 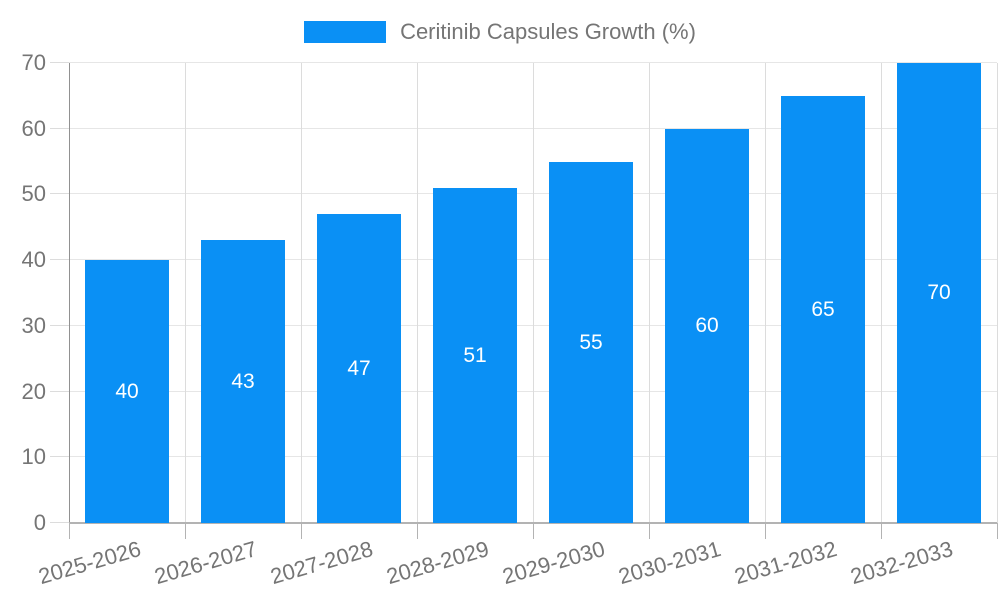 I want to click on gridline-horizontal, so click(x=533, y=62).